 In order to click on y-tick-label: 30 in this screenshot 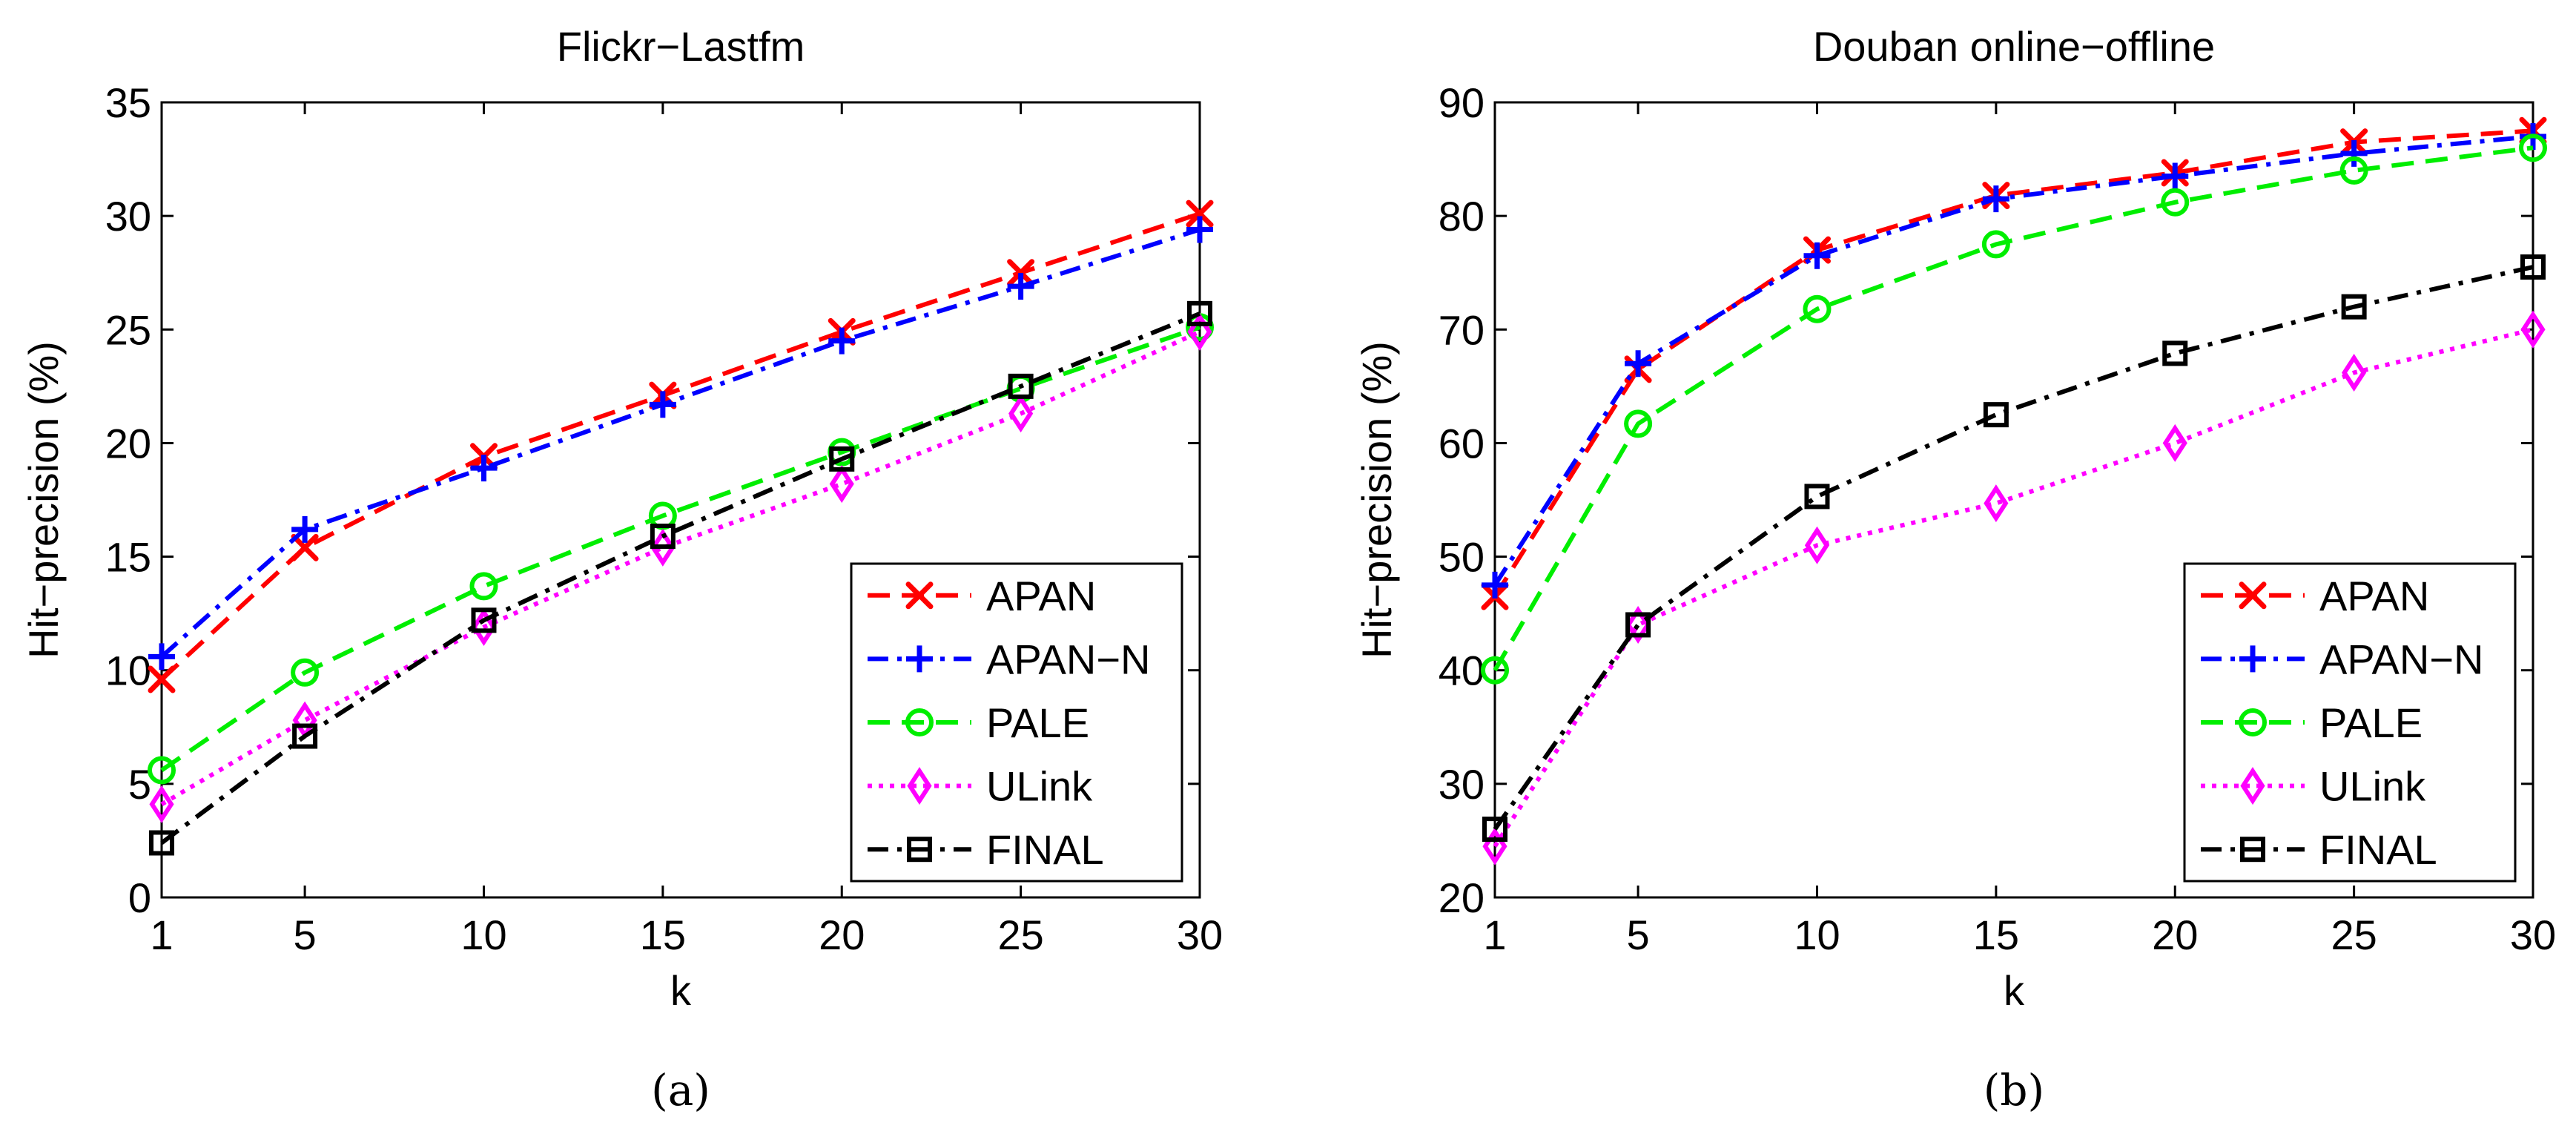, I will do `click(128, 216)`.